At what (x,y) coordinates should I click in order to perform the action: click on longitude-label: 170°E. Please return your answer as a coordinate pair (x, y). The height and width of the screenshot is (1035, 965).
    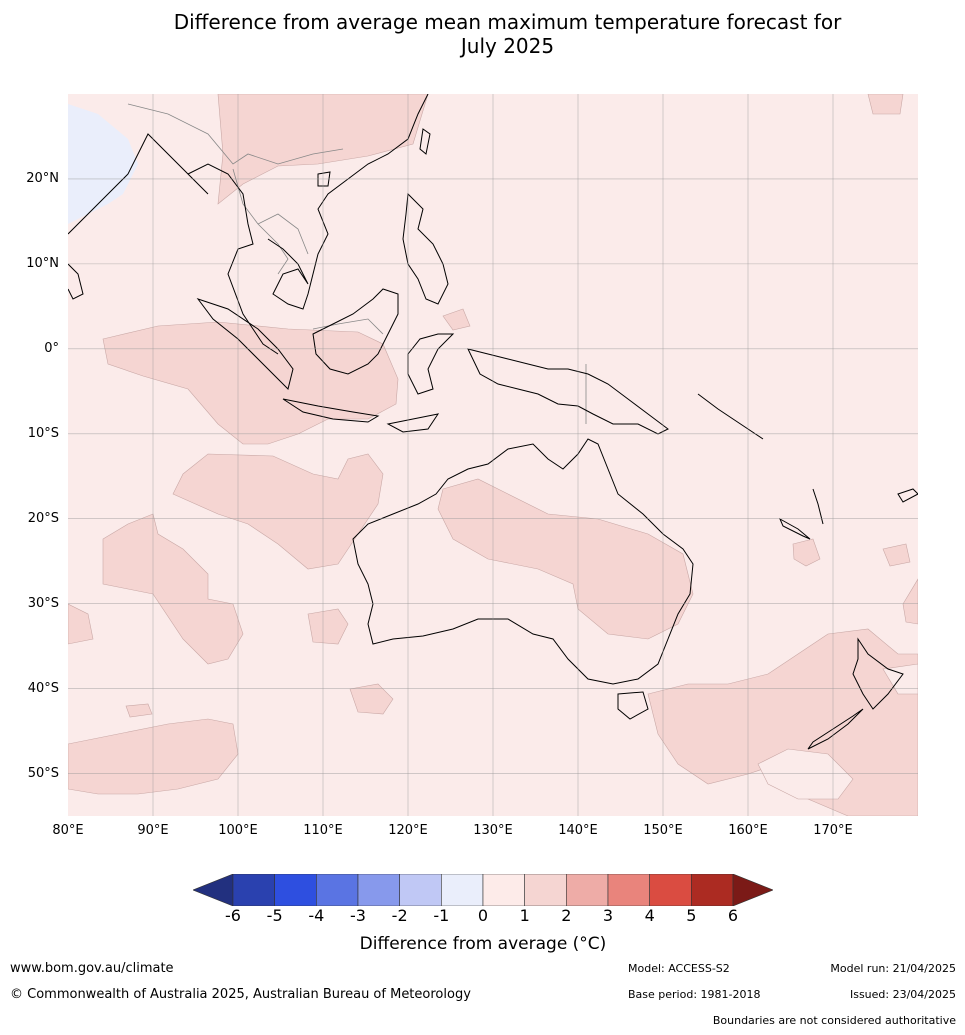
    Looking at the image, I should click on (833, 830).